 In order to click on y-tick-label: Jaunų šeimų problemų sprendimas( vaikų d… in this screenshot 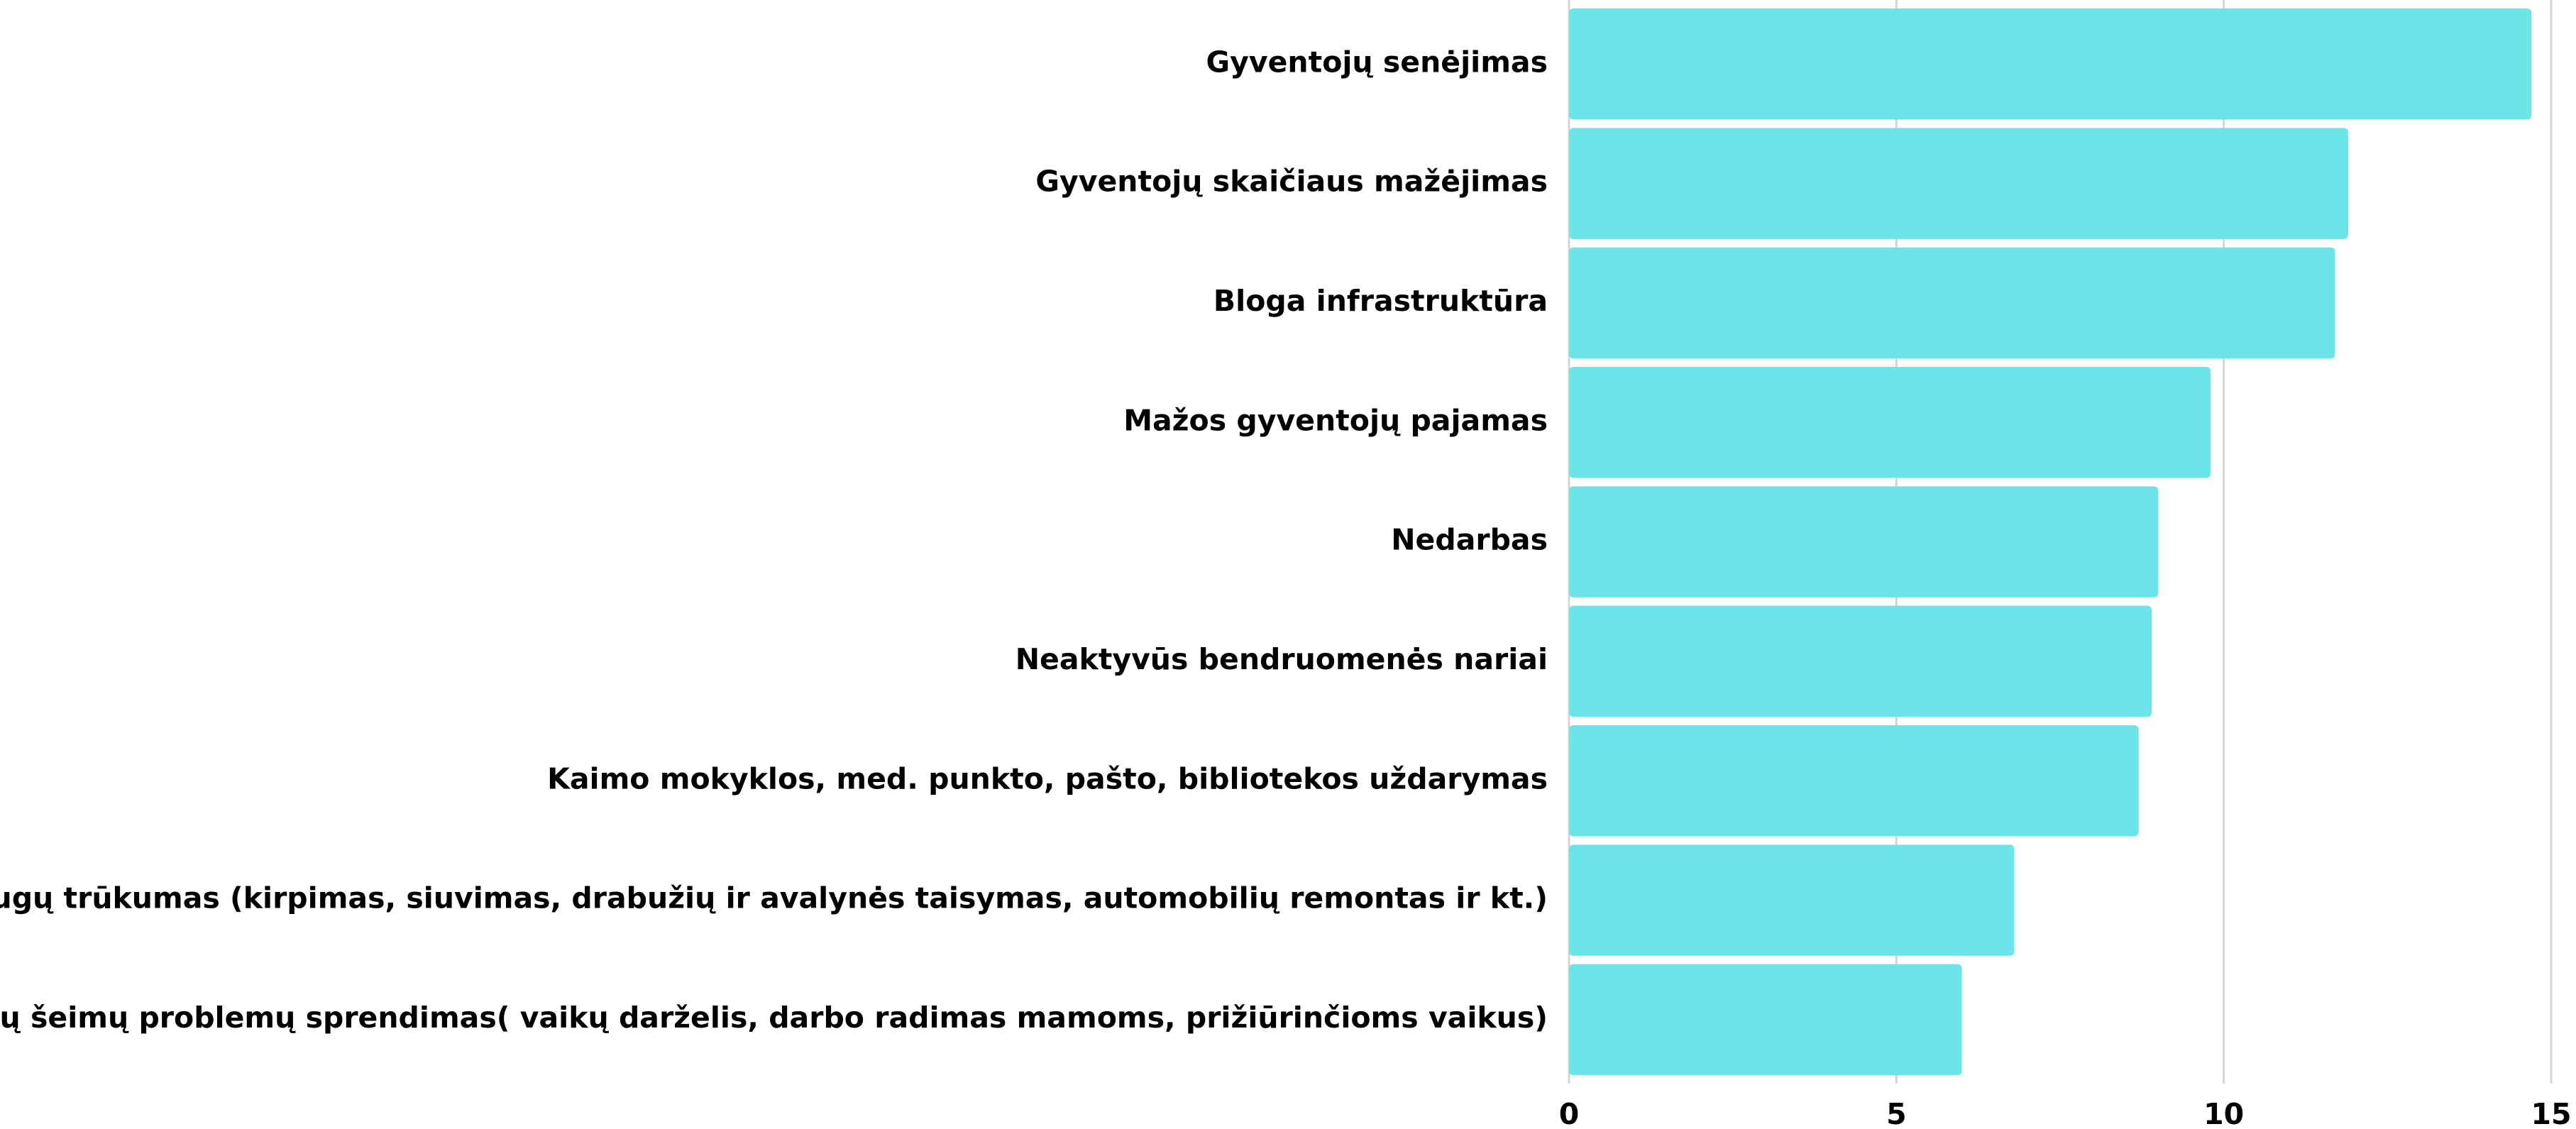, I will do `click(774, 1018)`.